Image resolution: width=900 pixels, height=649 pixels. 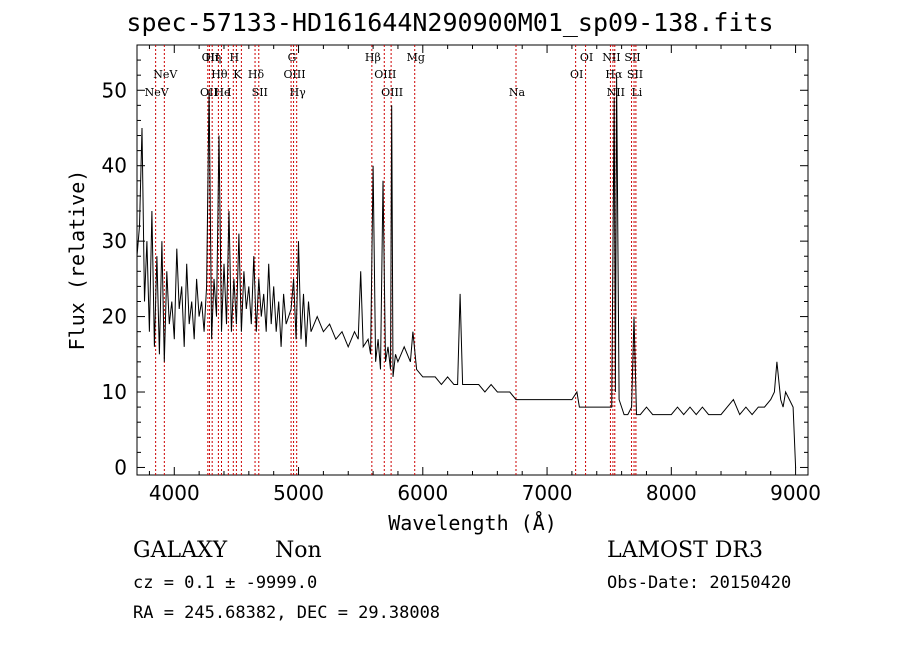 I want to click on object-subclass: Non, so click(x=298, y=550).